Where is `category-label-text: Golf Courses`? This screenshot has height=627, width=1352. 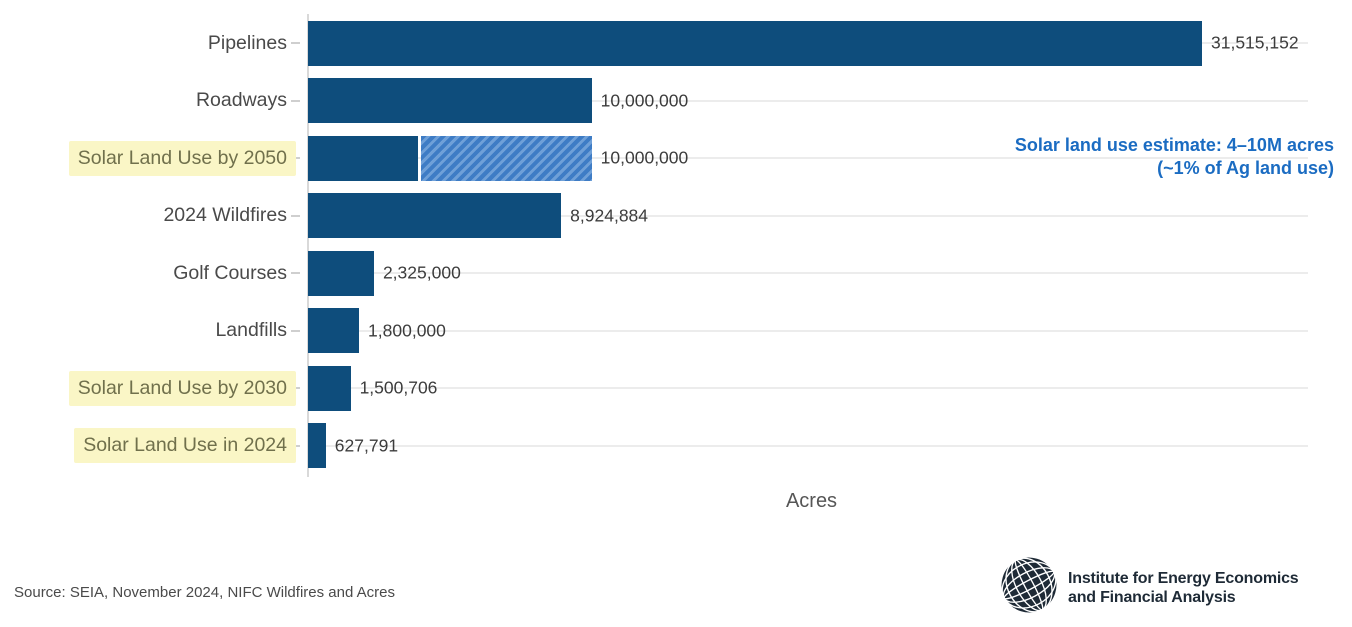
category-label-text: Golf Courses is located at coordinates (230, 272).